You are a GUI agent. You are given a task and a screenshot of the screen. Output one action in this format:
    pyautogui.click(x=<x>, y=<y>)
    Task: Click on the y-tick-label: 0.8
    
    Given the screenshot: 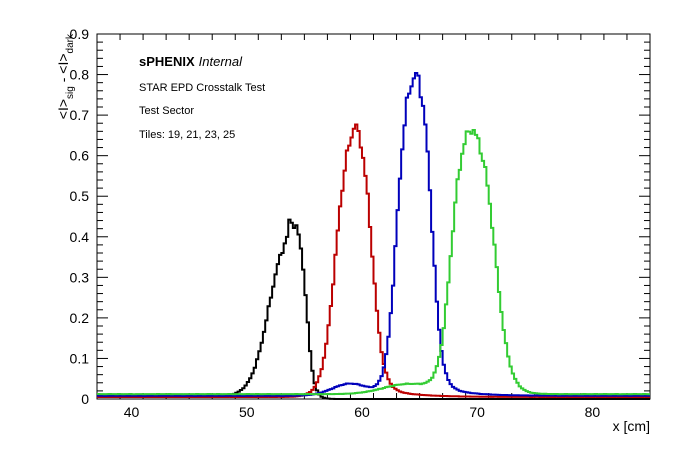 What is the action you would take?
    pyautogui.click(x=80, y=75)
    